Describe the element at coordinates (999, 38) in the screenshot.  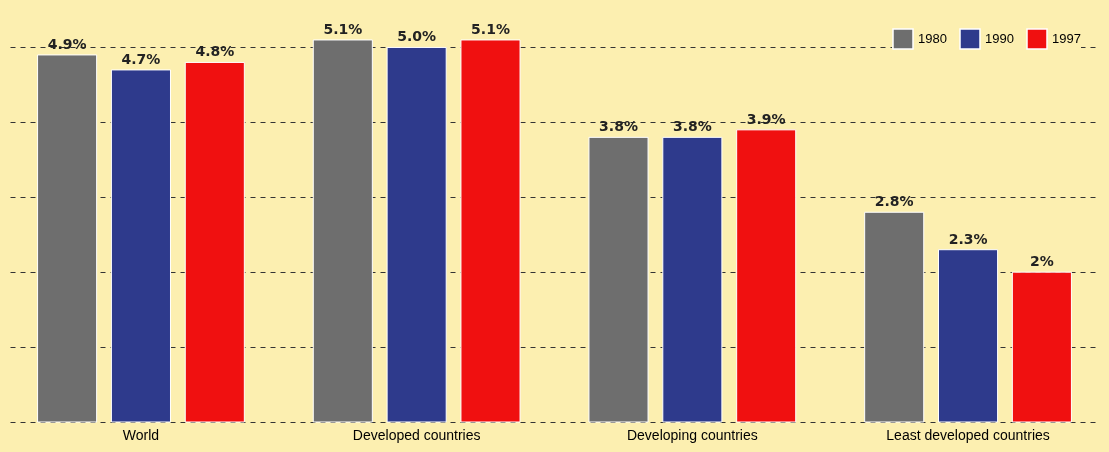
I see `legend-label: 1990` at that location.